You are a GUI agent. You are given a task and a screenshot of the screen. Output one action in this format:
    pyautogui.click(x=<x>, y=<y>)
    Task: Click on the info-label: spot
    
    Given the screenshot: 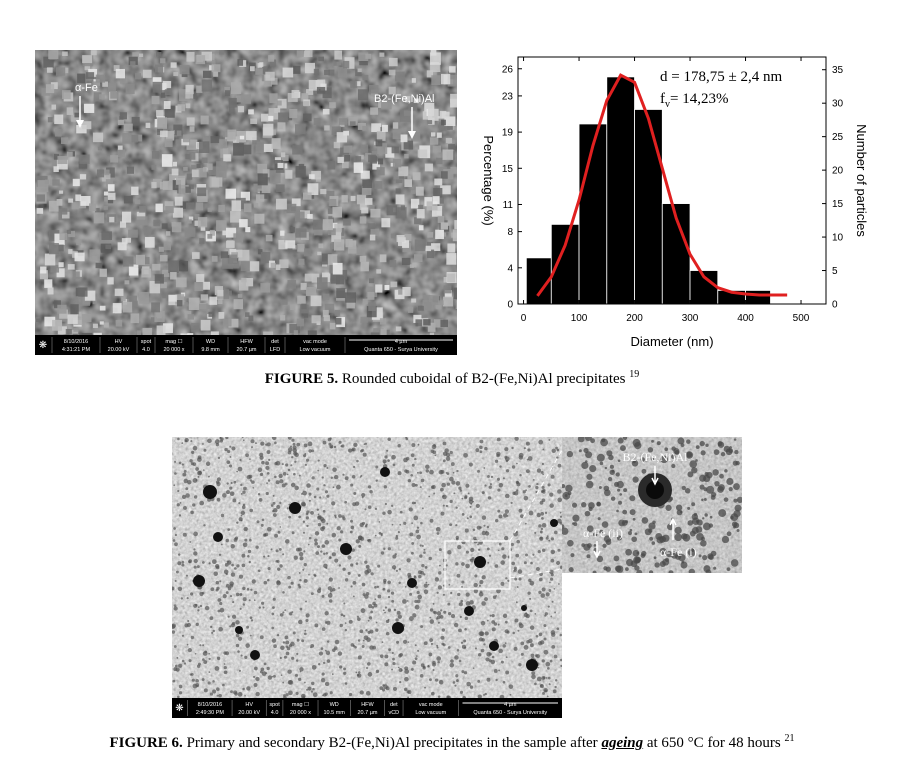 What is the action you would take?
    pyautogui.click(x=274, y=705)
    